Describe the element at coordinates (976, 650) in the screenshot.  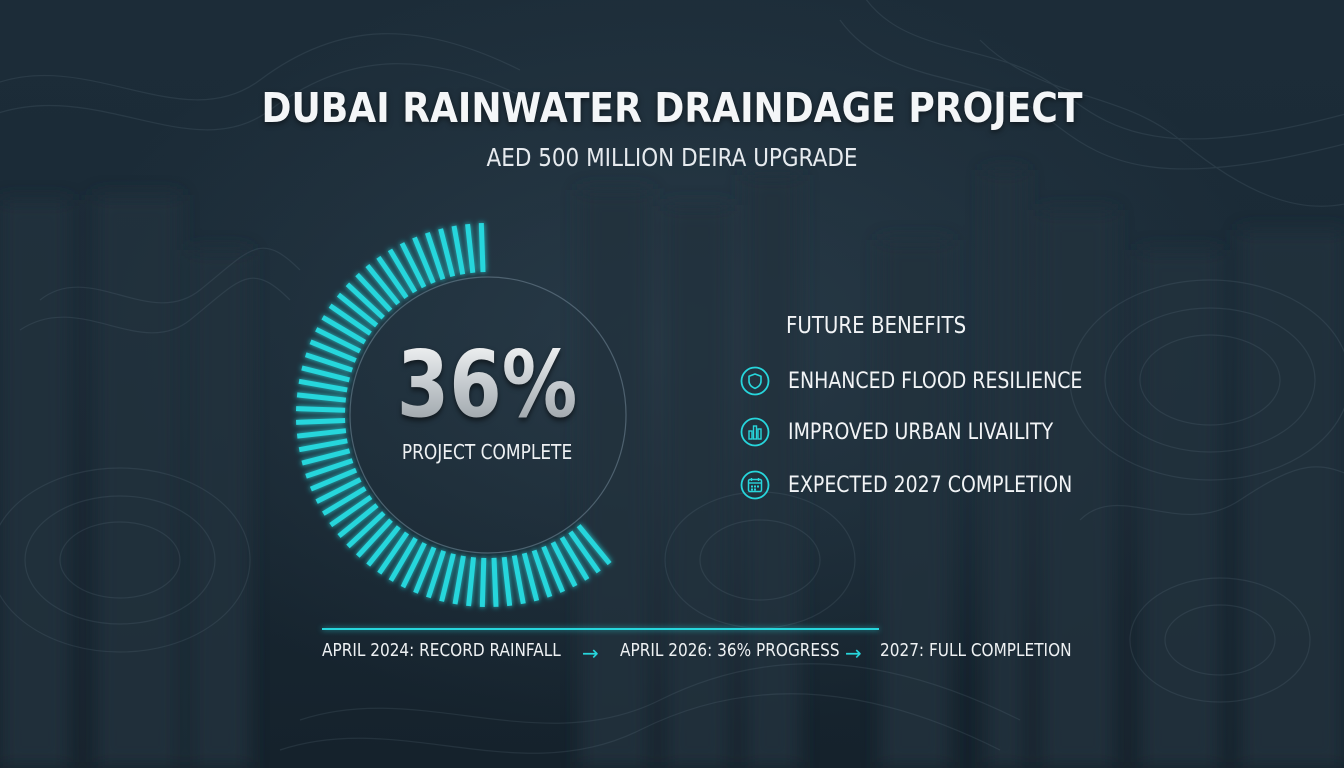
I see `timeline-item-2027: 2027: FULL COMPLETION` at that location.